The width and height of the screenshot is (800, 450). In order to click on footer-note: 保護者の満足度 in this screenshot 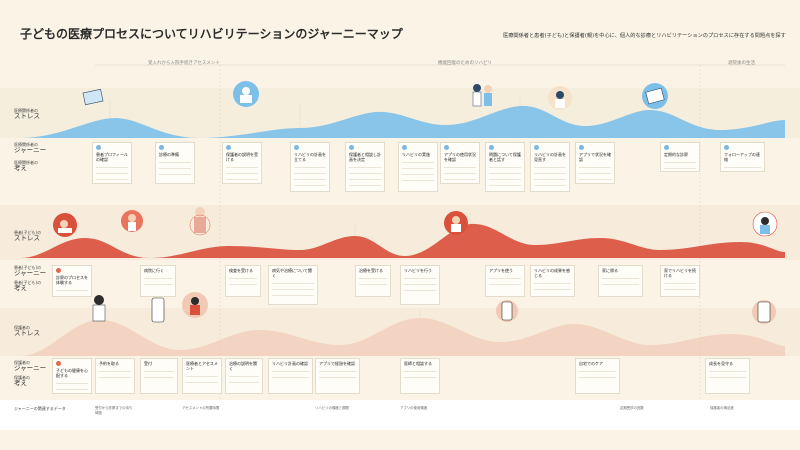, I will do `click(722, 408)`.